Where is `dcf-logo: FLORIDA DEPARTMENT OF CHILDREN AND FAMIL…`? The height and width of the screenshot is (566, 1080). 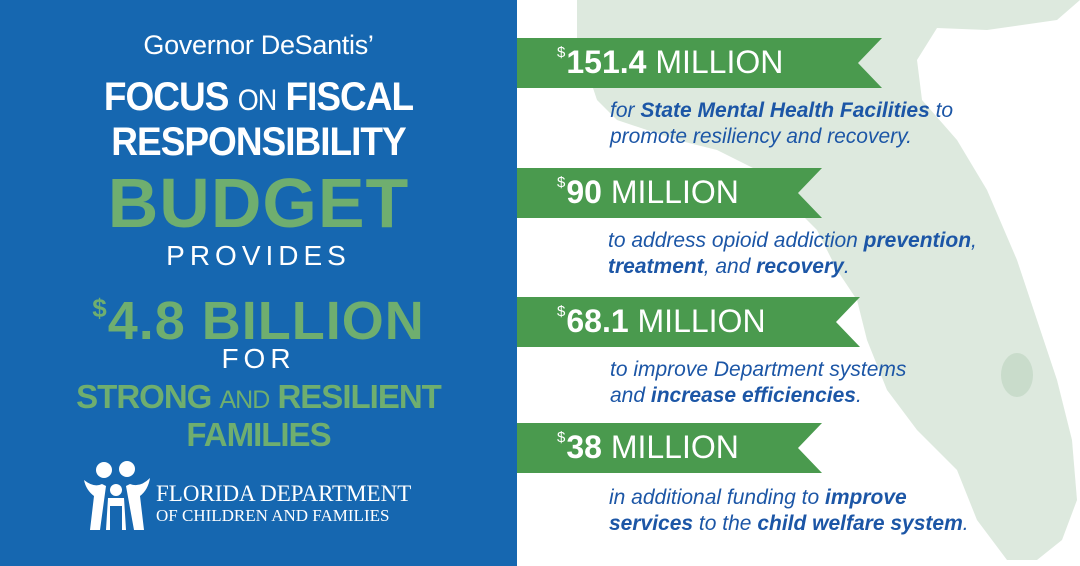 dcf-logo: FLORIDA DEPARTMENT OF CHILDREN AND FAMIL… is located at coordinates (262, 496).